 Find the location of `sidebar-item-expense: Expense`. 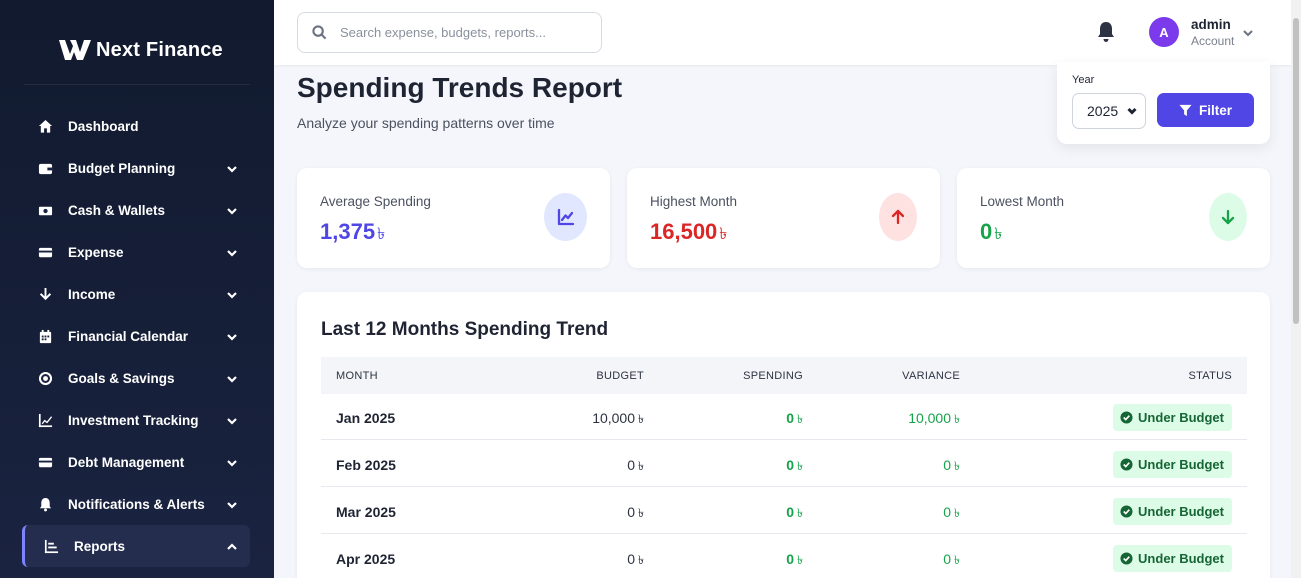

sidebar-item-expense: Expense is located at coordinates (136, 252).